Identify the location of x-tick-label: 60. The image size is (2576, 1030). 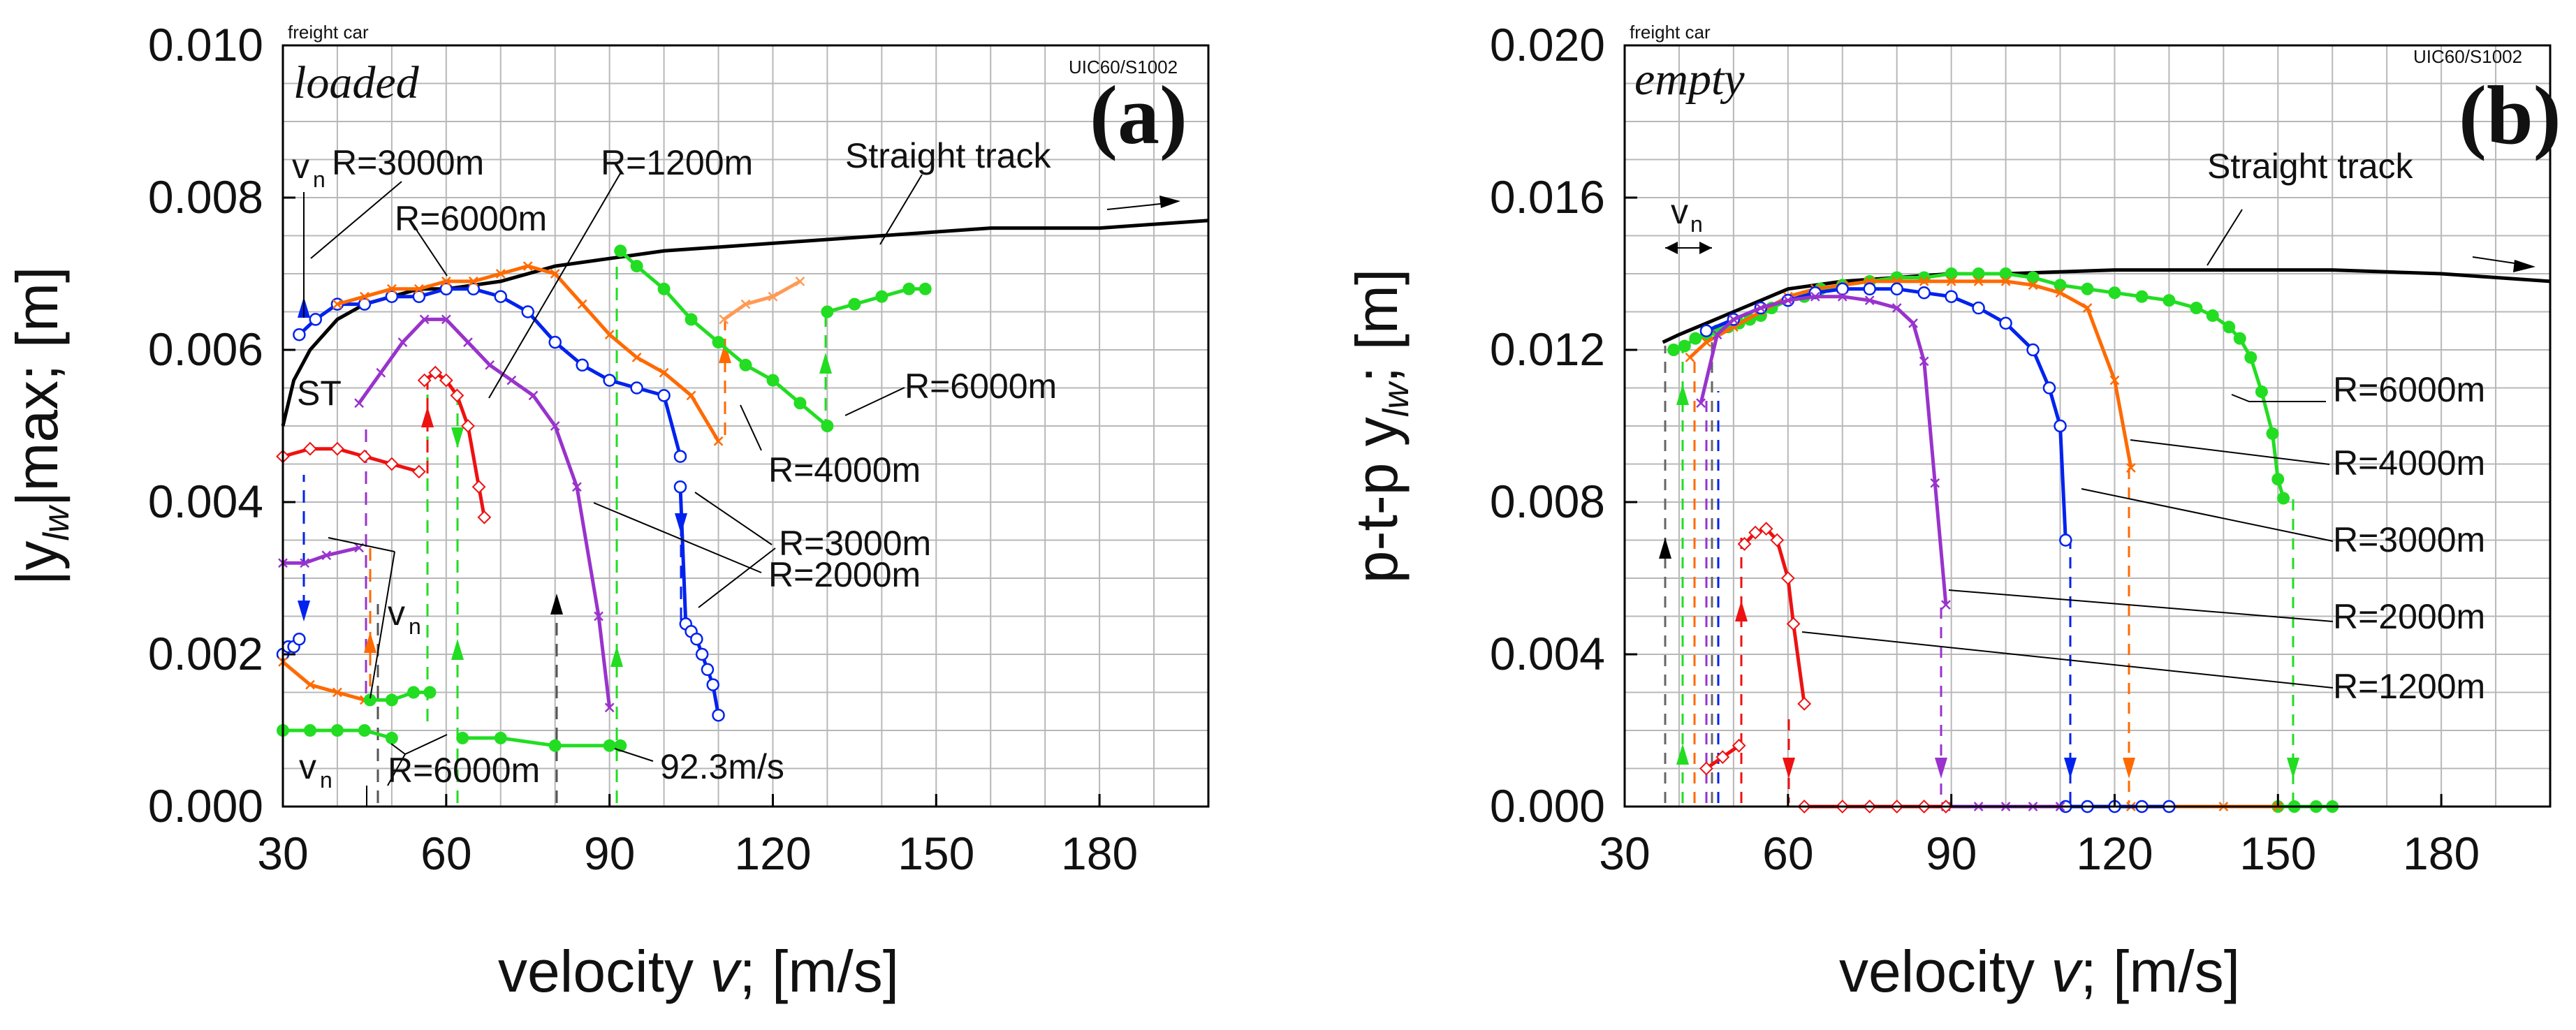
(446, 853).